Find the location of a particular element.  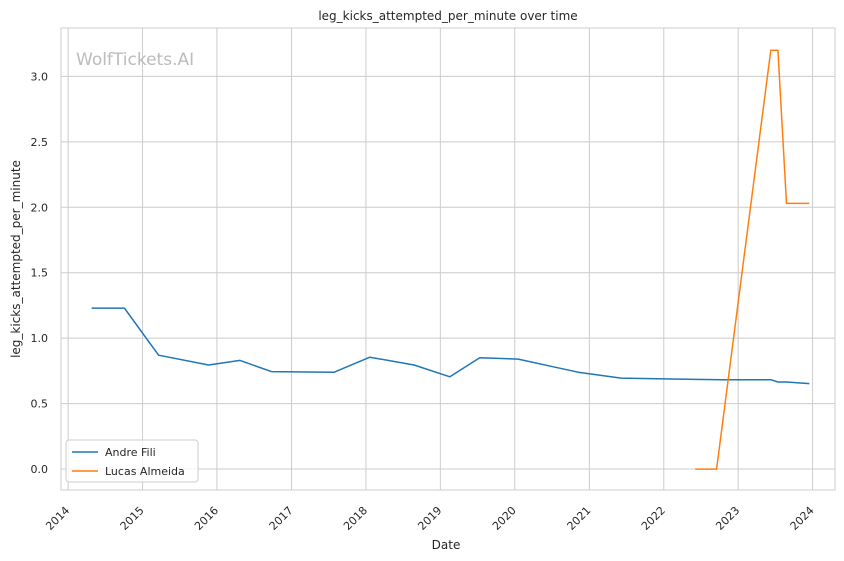

x-tick-label: 2021 is located at coordinates (578, 518).